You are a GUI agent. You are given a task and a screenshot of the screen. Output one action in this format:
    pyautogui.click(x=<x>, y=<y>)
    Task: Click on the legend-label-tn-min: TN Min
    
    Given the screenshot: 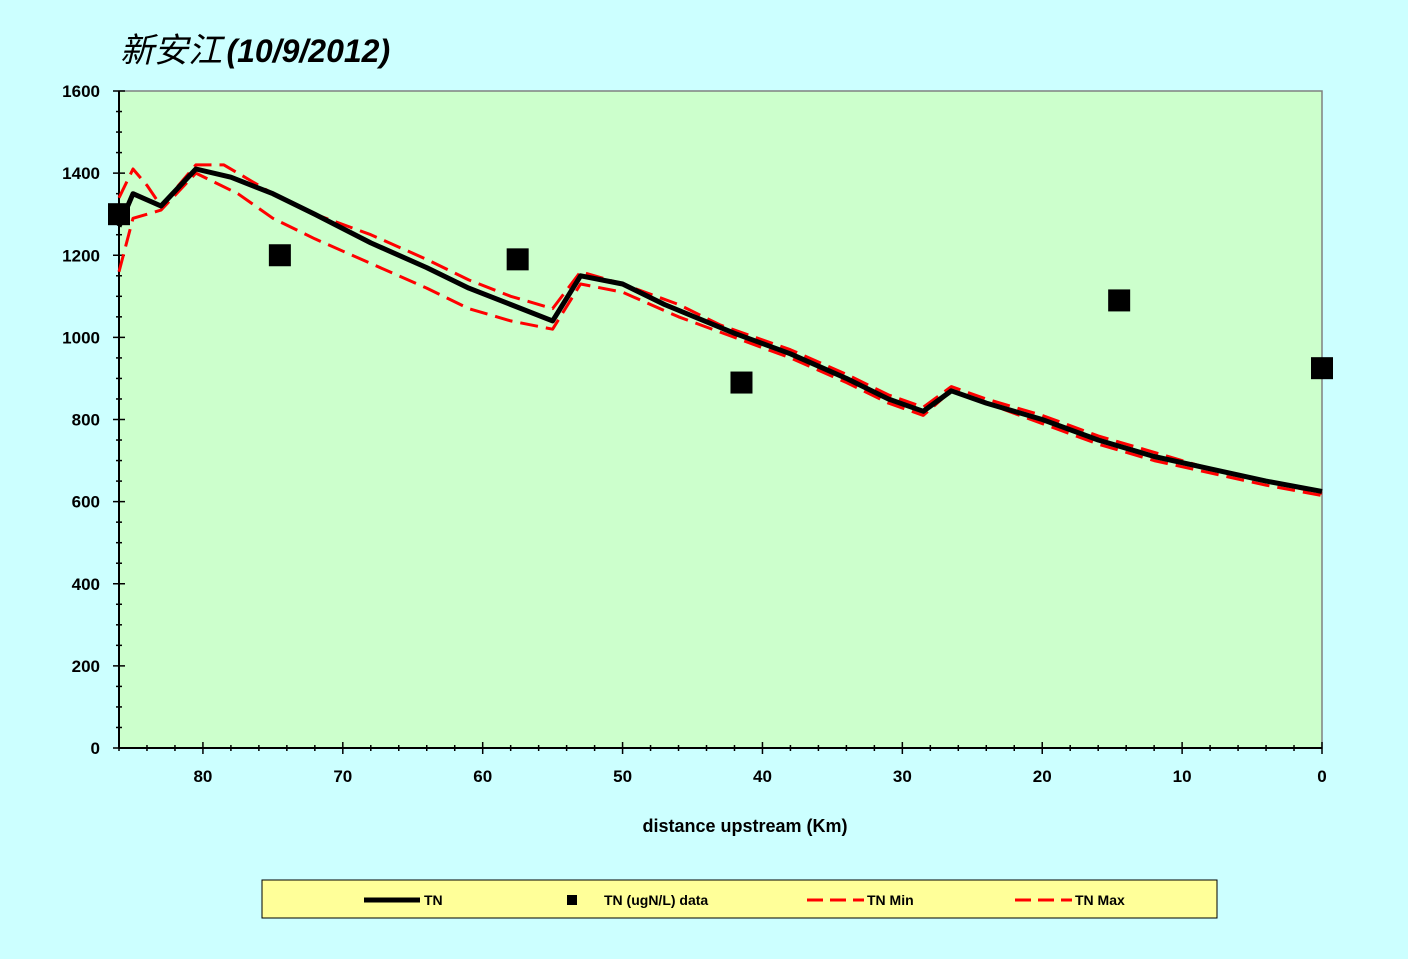 What is the action you would take?
    pyautogui.click(x=890, y=900)
    